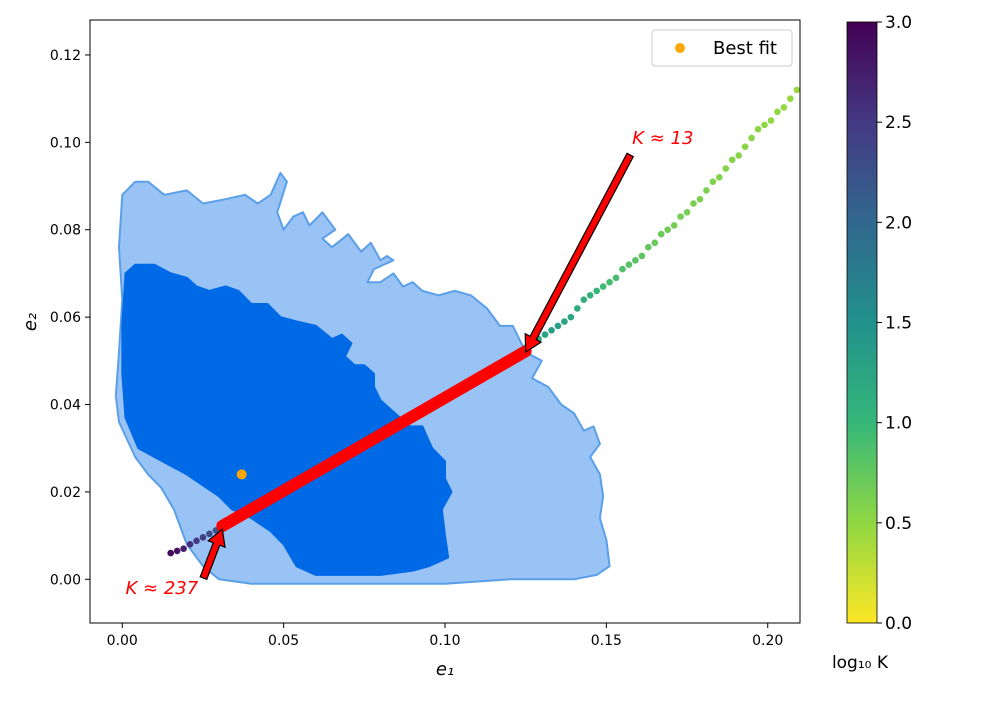 The image size is (1000, 704). I want to click on y-tick-label: 0.08, so click(65, 231).